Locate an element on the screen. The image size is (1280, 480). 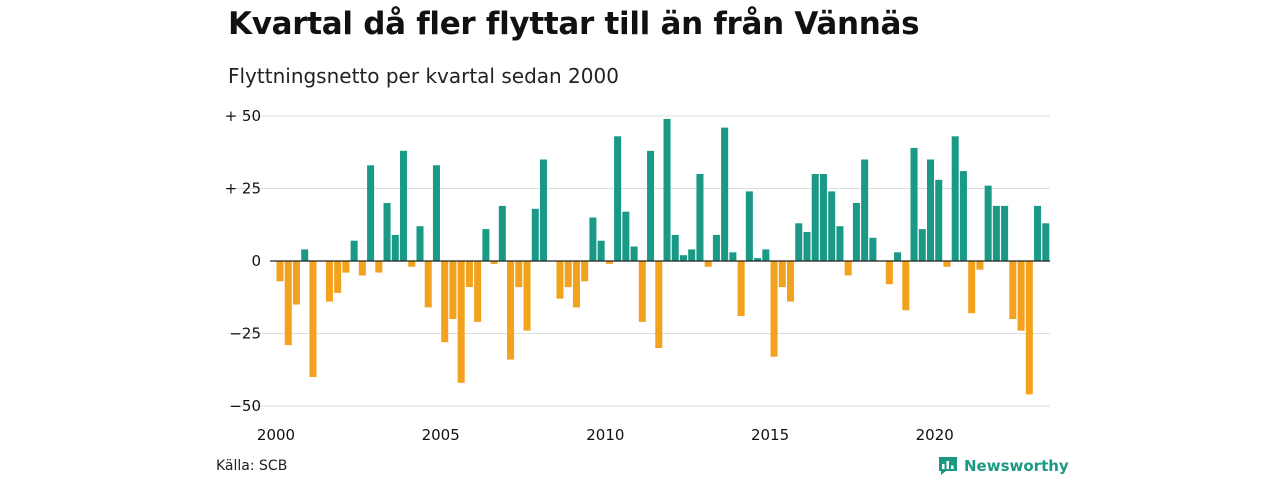
x-tick-label: 2005 is located at coordinates (441, 435).